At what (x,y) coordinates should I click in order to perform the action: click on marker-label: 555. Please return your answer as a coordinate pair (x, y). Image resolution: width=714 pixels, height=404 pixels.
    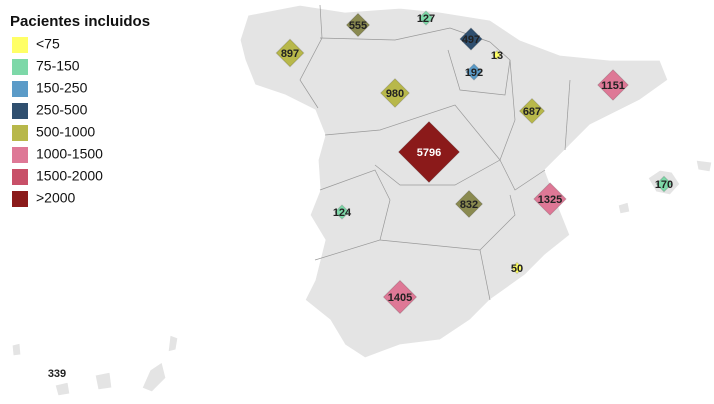
    Looking at the image, I should click on (358, 26).